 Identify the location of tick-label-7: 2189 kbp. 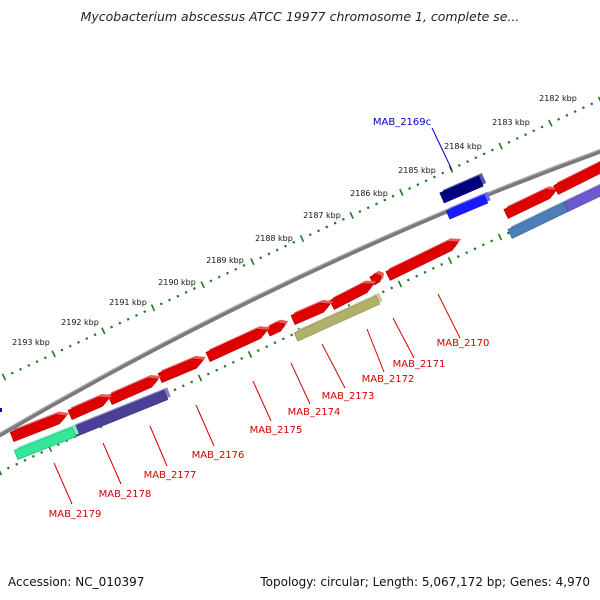
(225, 260).